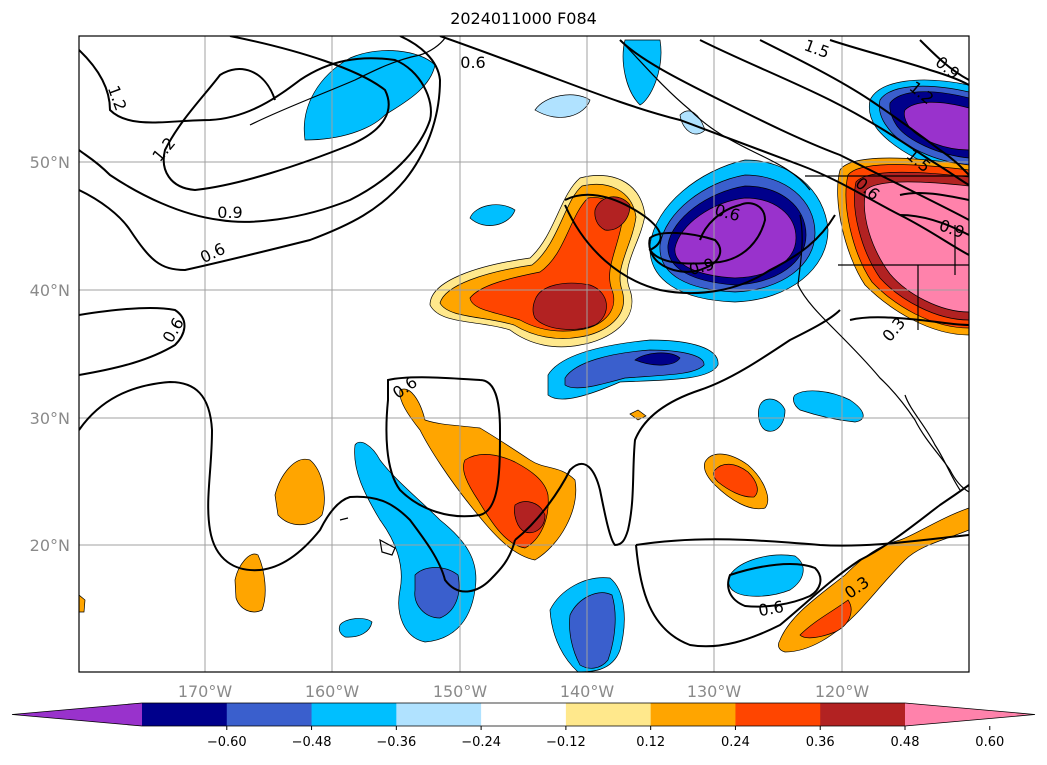 The height and width of the screenshot is (765, 1047). What do you see at coordinates (587, 691) in the screenshot?
I see `lon-label: 140°W` at bounding box center [587, 691].